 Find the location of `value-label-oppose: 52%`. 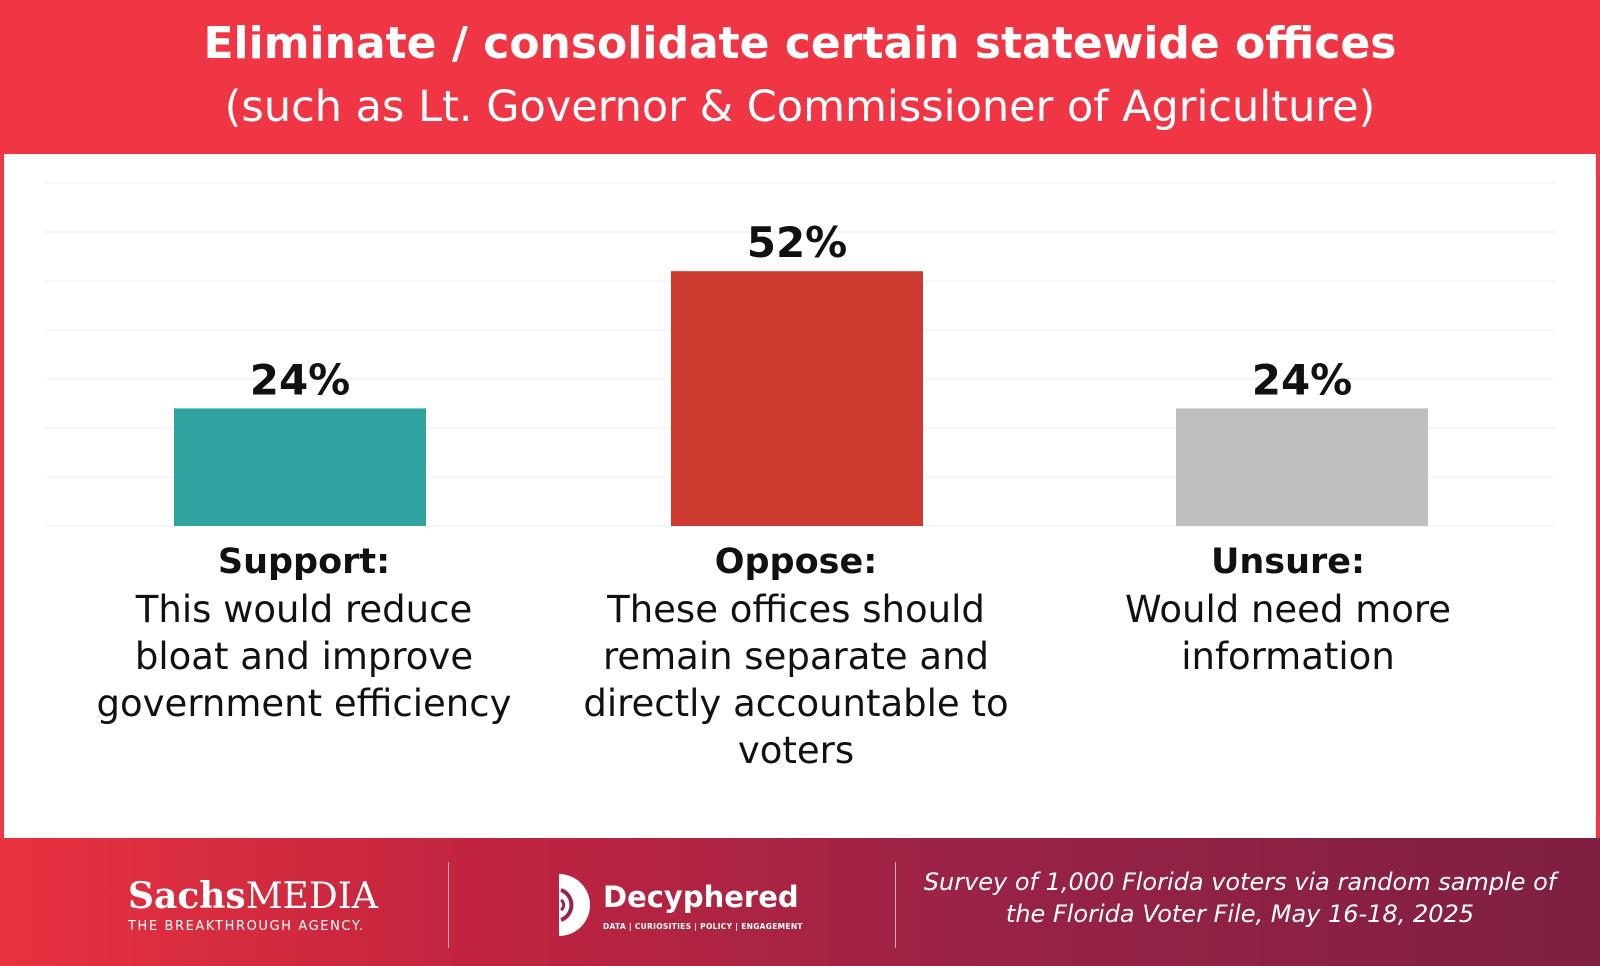

value-label-oppose: 52% is located at coordinates (797, 242).